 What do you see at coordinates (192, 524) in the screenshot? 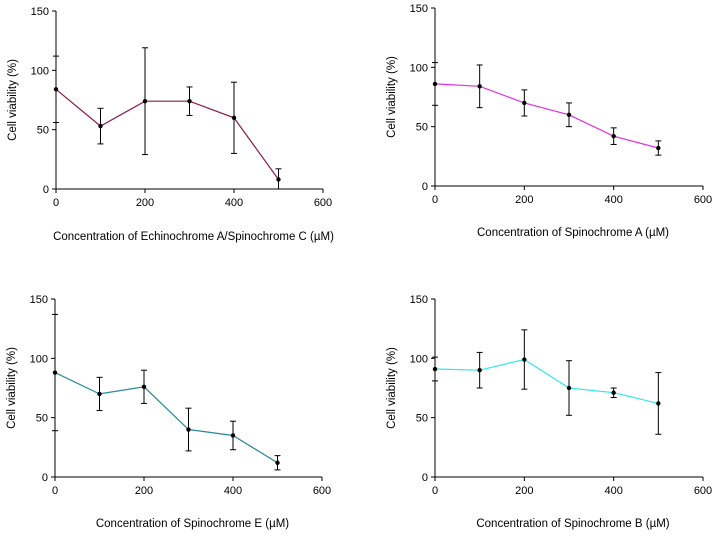
I see `x-axis-title: Concentration of Spinochrome E (µM)` at bounding box center [192, 524].